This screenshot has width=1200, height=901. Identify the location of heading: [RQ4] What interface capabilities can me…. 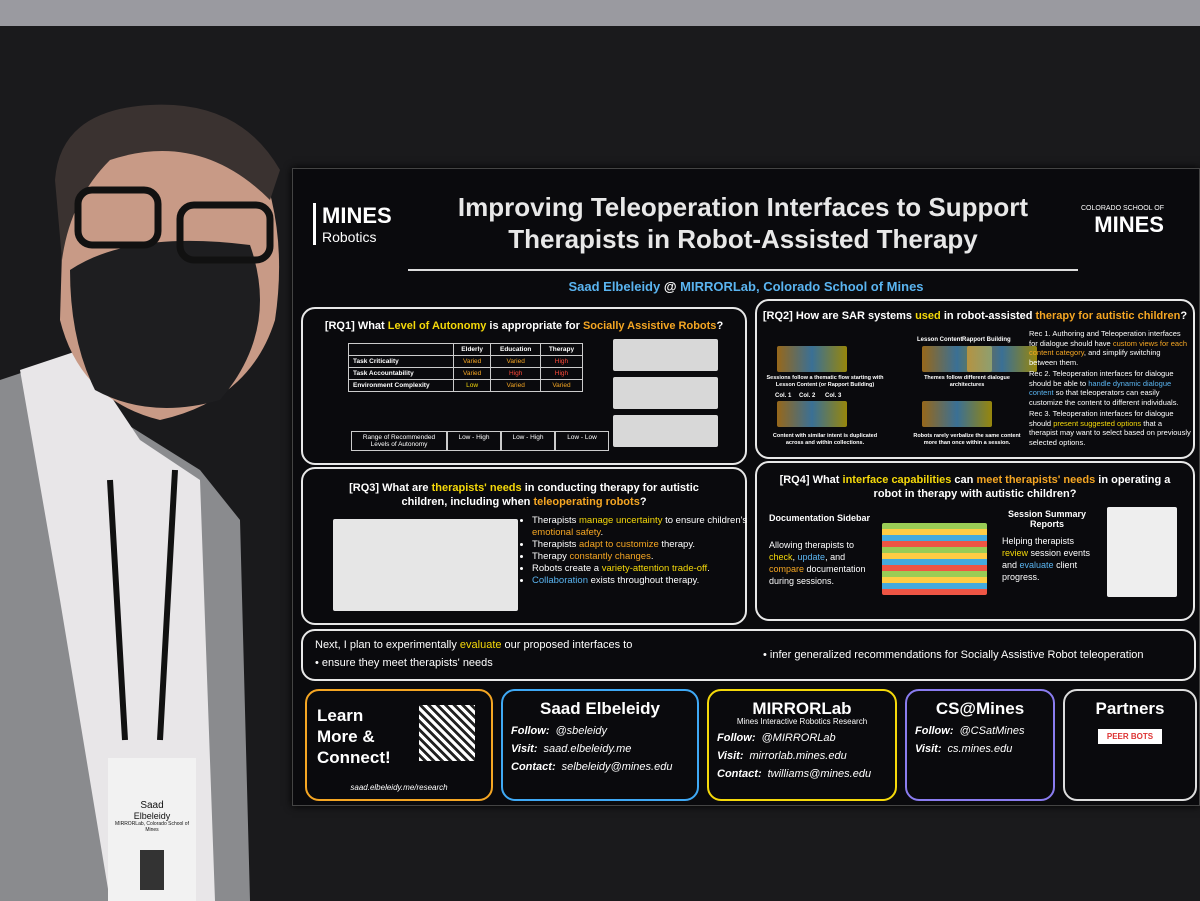
(975, 487).